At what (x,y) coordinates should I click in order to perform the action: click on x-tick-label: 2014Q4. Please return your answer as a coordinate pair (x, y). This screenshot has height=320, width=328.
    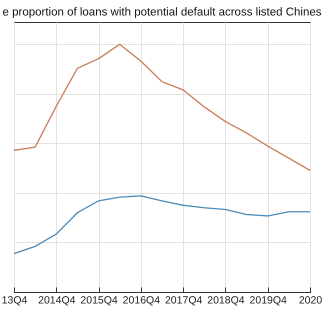
    Looking at the image, I should click on (57, 300).